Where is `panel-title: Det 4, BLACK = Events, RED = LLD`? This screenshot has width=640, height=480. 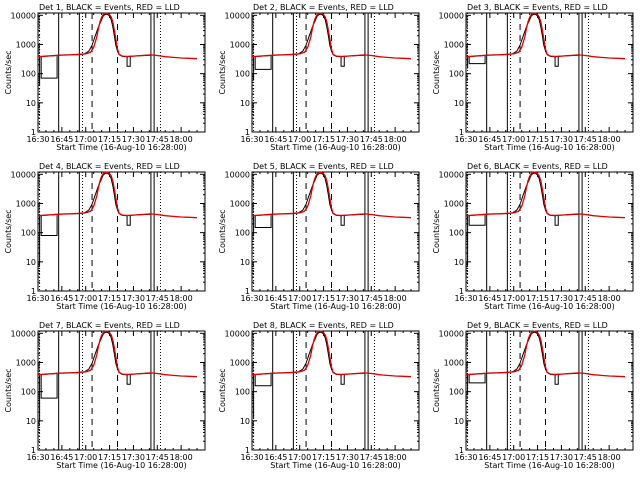
panel-title: Det 4, BLACK = Events, RED = LLD is located at coordinates (109, 166).